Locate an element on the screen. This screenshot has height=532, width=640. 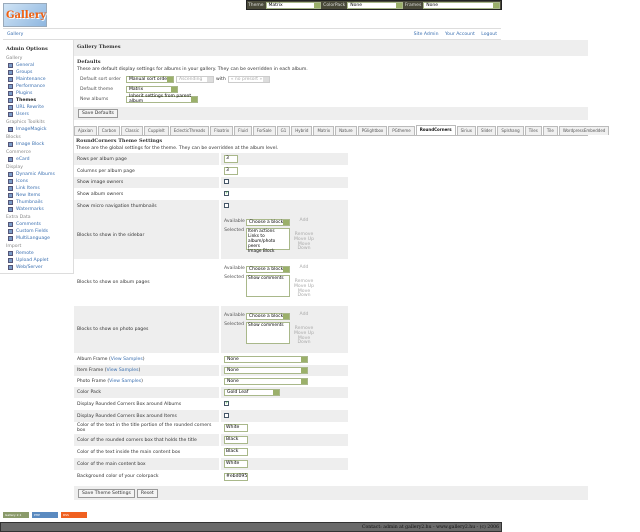
tab-roundcorners: RoundCorners is located at coordinates (435, 130).